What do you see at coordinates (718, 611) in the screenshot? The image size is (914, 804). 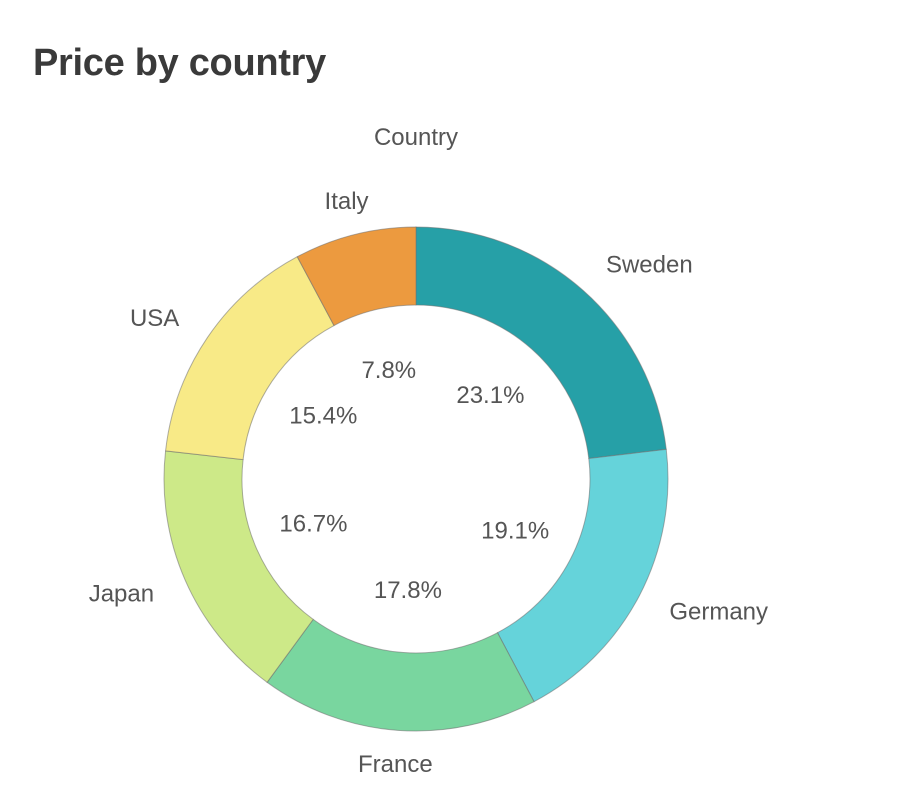 I see `label-germany: Germany` at bounding box center [718, 611].